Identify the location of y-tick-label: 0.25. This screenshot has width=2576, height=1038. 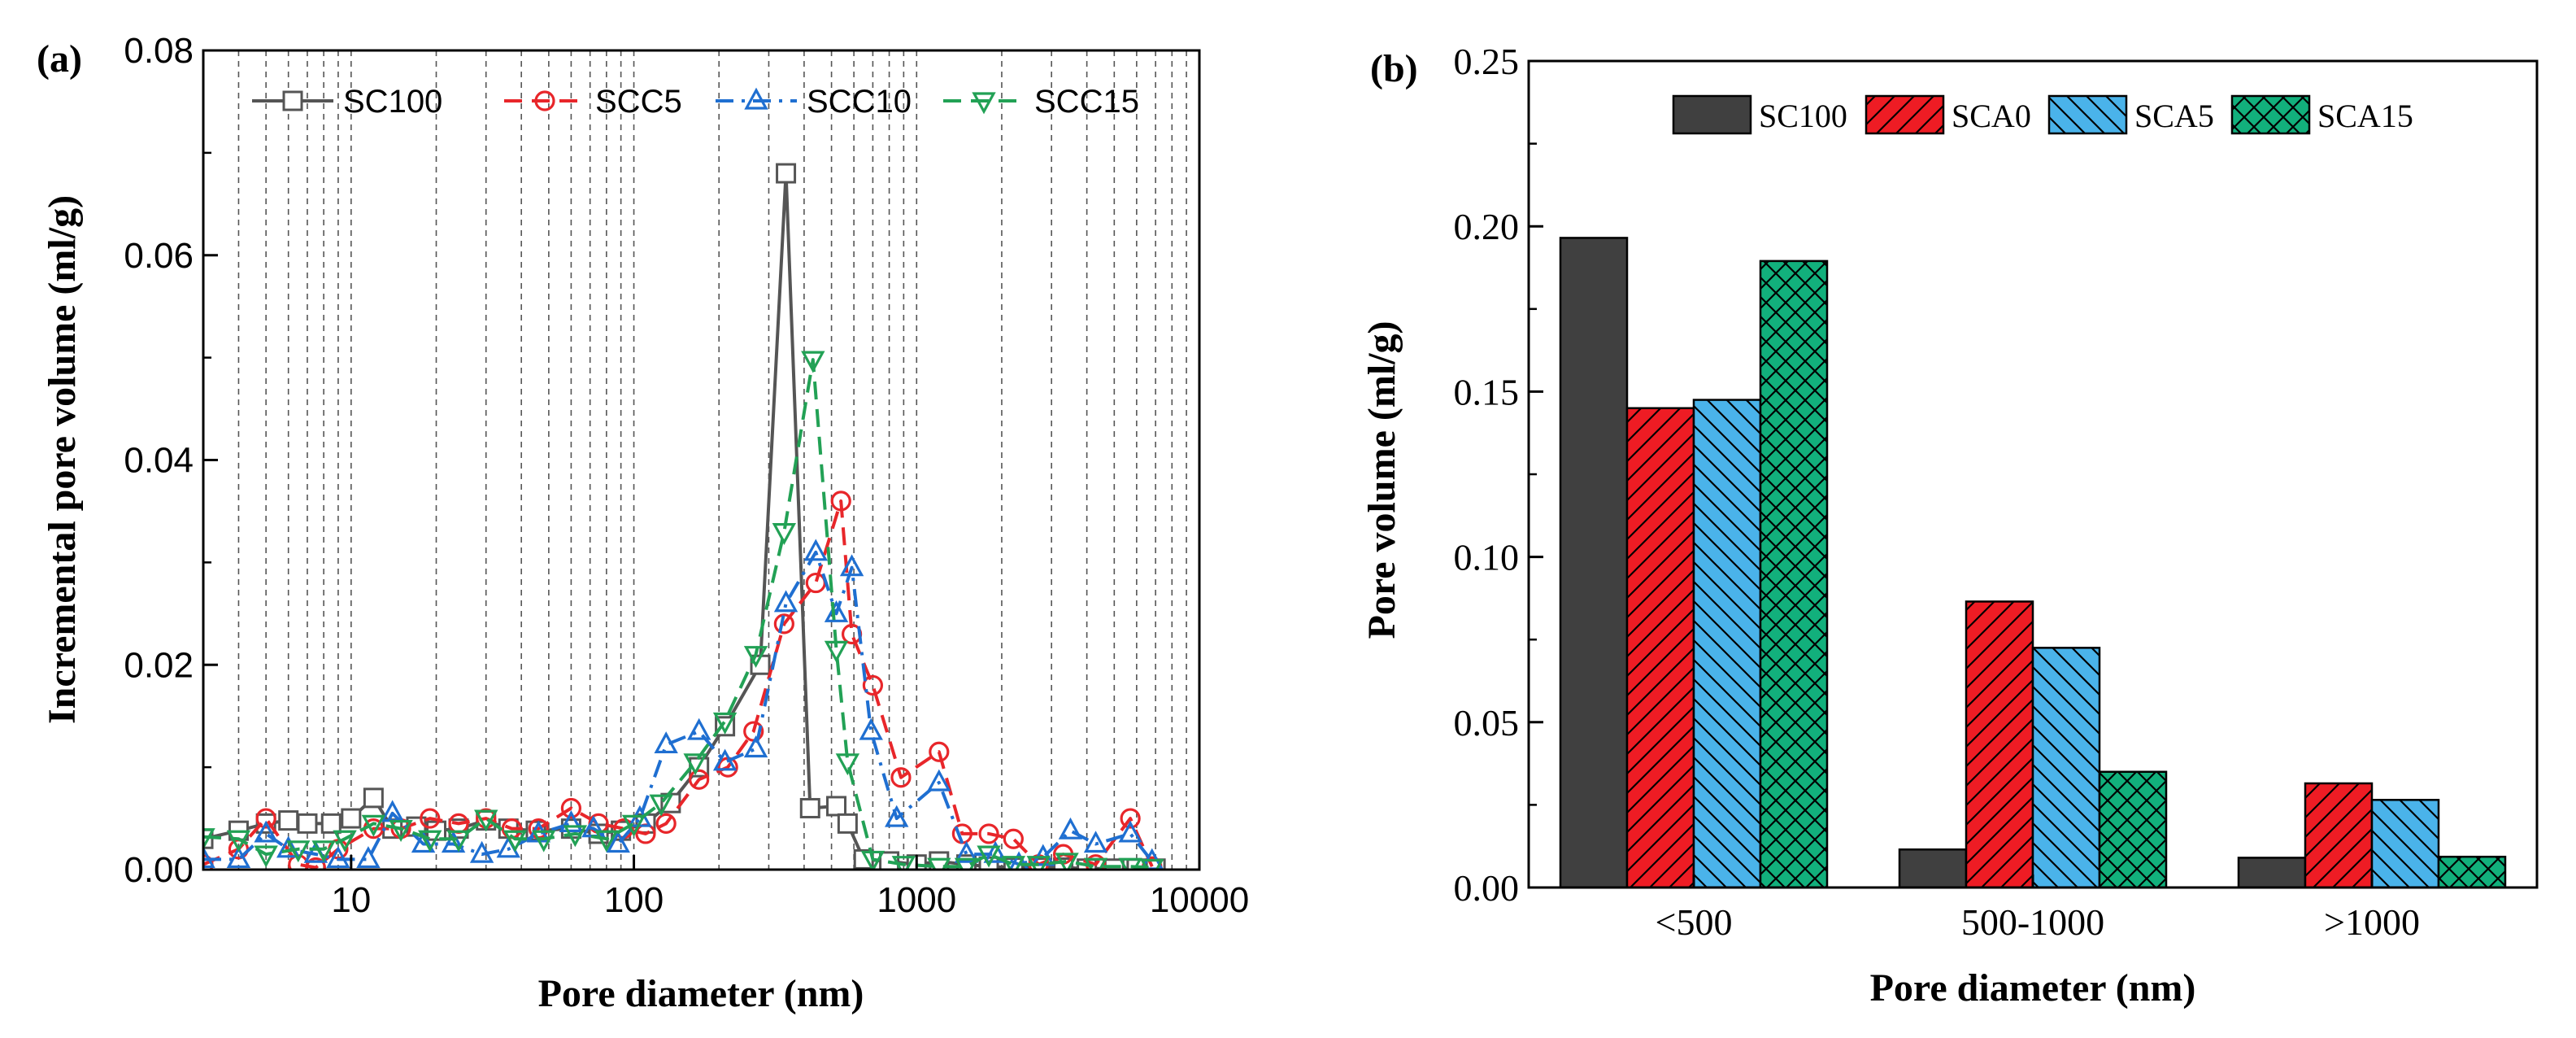
(1487, 61).